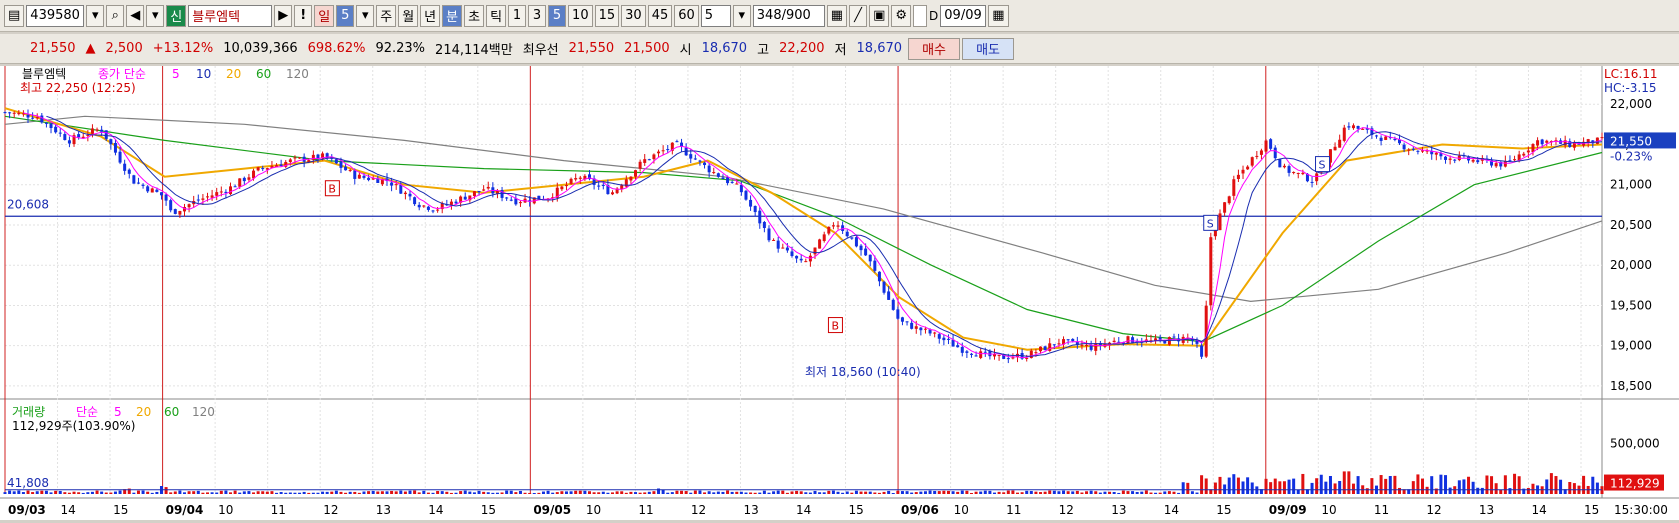 This screenshot has height=523, width=1679. What do you see at coordinates (345, 15) in the screenshot?
I see `period-count-button: 5` at bounding box center [345, 15].